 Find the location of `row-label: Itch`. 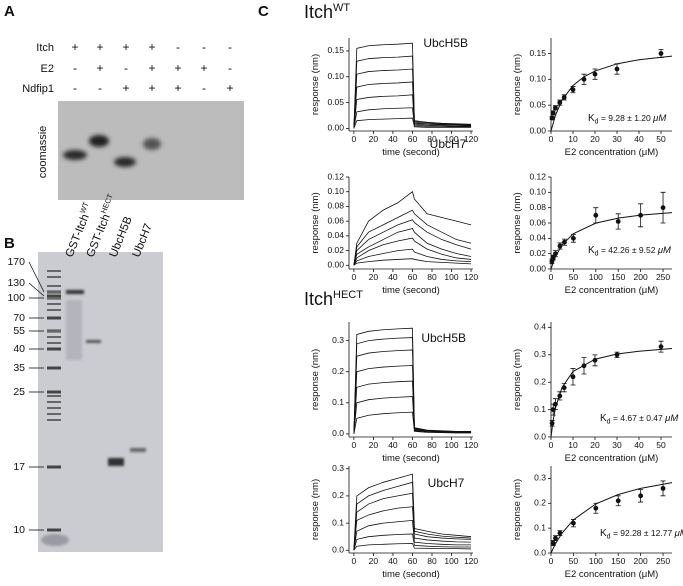

row-label: Itch is located at coordinates (45, 48).